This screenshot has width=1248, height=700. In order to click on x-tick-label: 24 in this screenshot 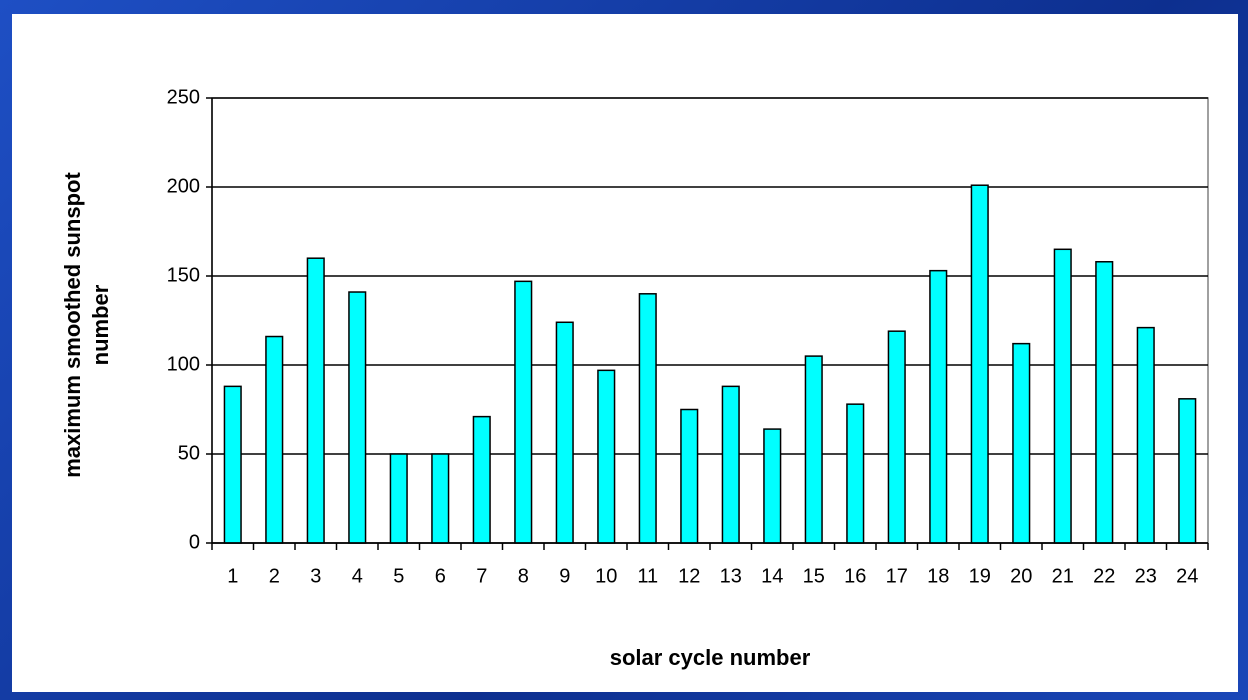, I will do `click(1187, 576)`.